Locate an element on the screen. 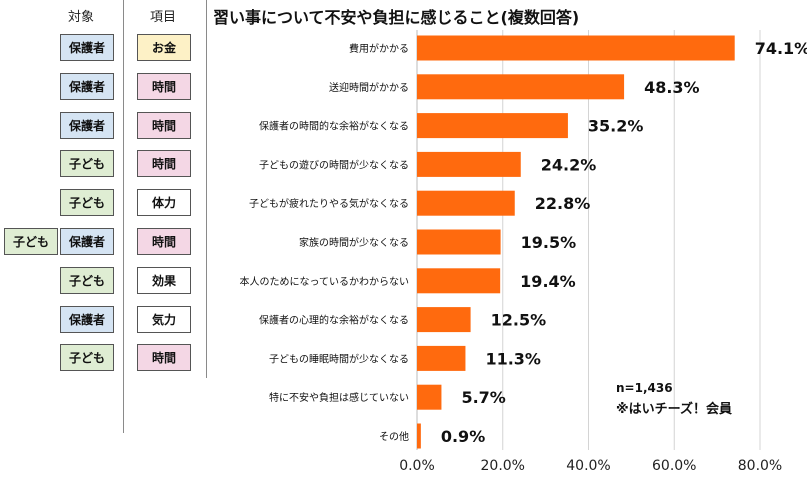  value-label: 19.4% is located at coordinates (548, 281).